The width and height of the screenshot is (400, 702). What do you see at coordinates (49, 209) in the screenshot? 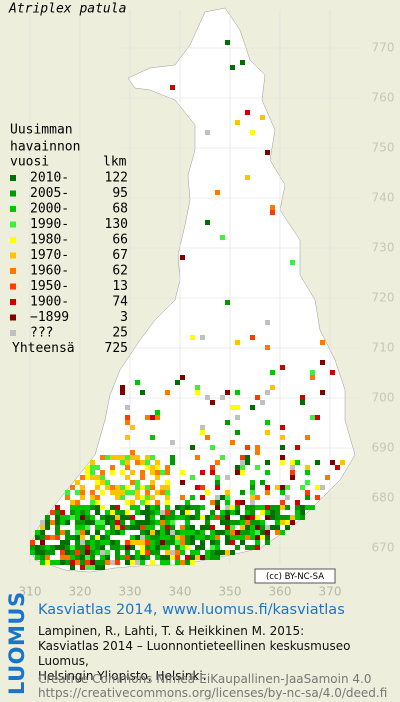
I see `legend-label: 2000-` at bounding box center [49, 209].